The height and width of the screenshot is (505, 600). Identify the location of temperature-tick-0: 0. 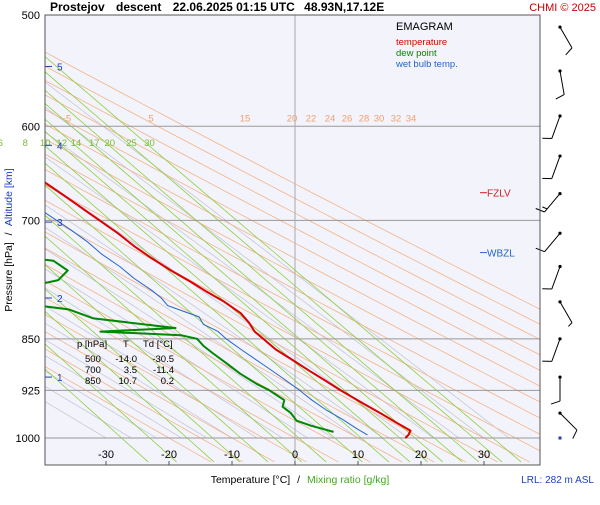
(295, 455).